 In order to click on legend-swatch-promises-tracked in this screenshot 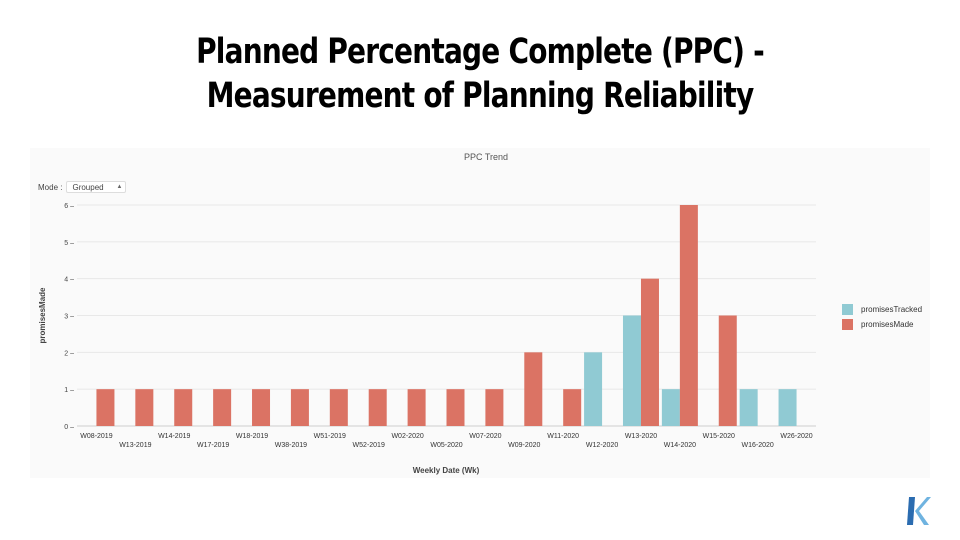, I will do `click(847, 309)`.